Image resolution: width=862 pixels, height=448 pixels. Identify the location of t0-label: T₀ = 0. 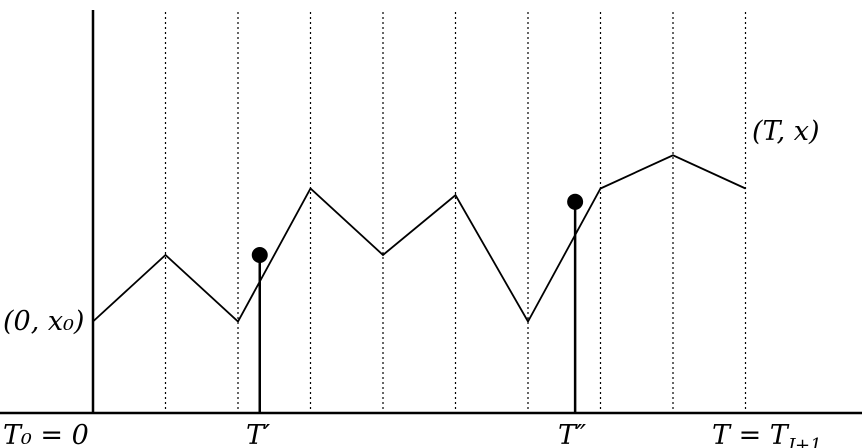
(46, 434).